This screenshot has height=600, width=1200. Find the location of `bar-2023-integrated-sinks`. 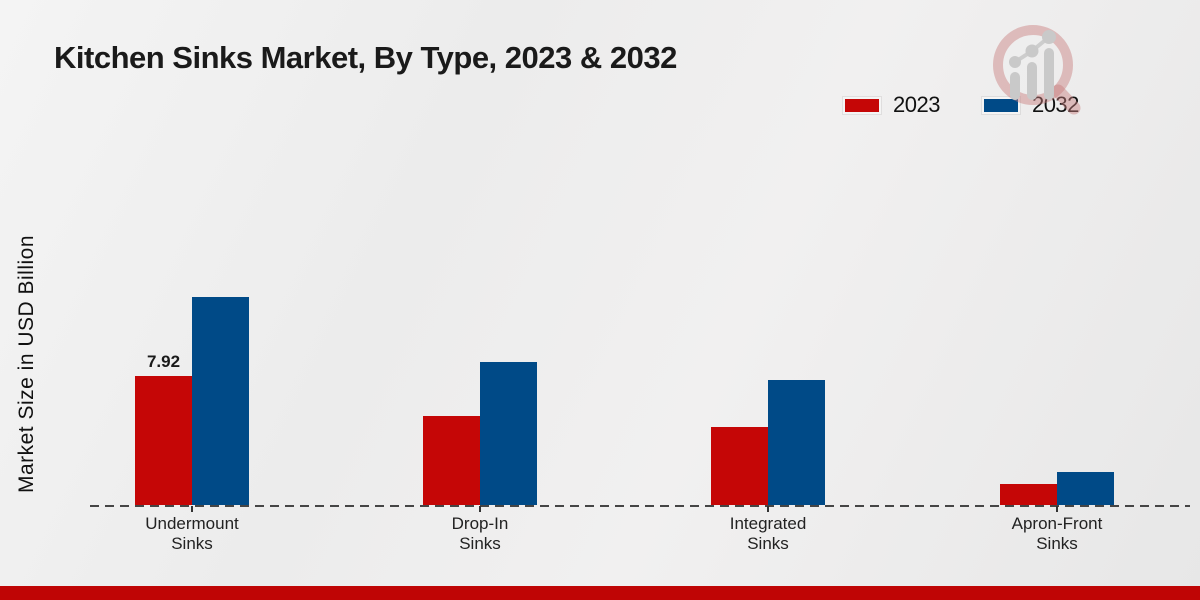

bar-2023-integrated-sinks is located at coordinates (739, 466).